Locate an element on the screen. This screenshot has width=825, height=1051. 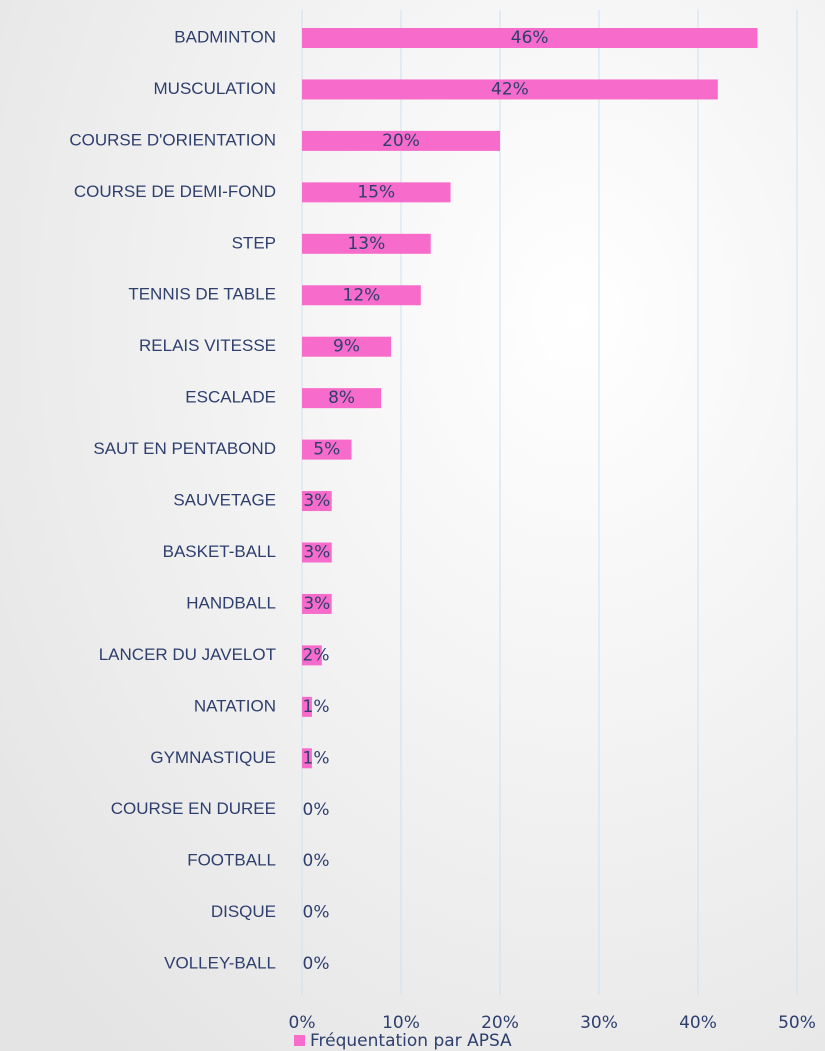
x-tick-label: 0% is located at coordinates (302, 1023).